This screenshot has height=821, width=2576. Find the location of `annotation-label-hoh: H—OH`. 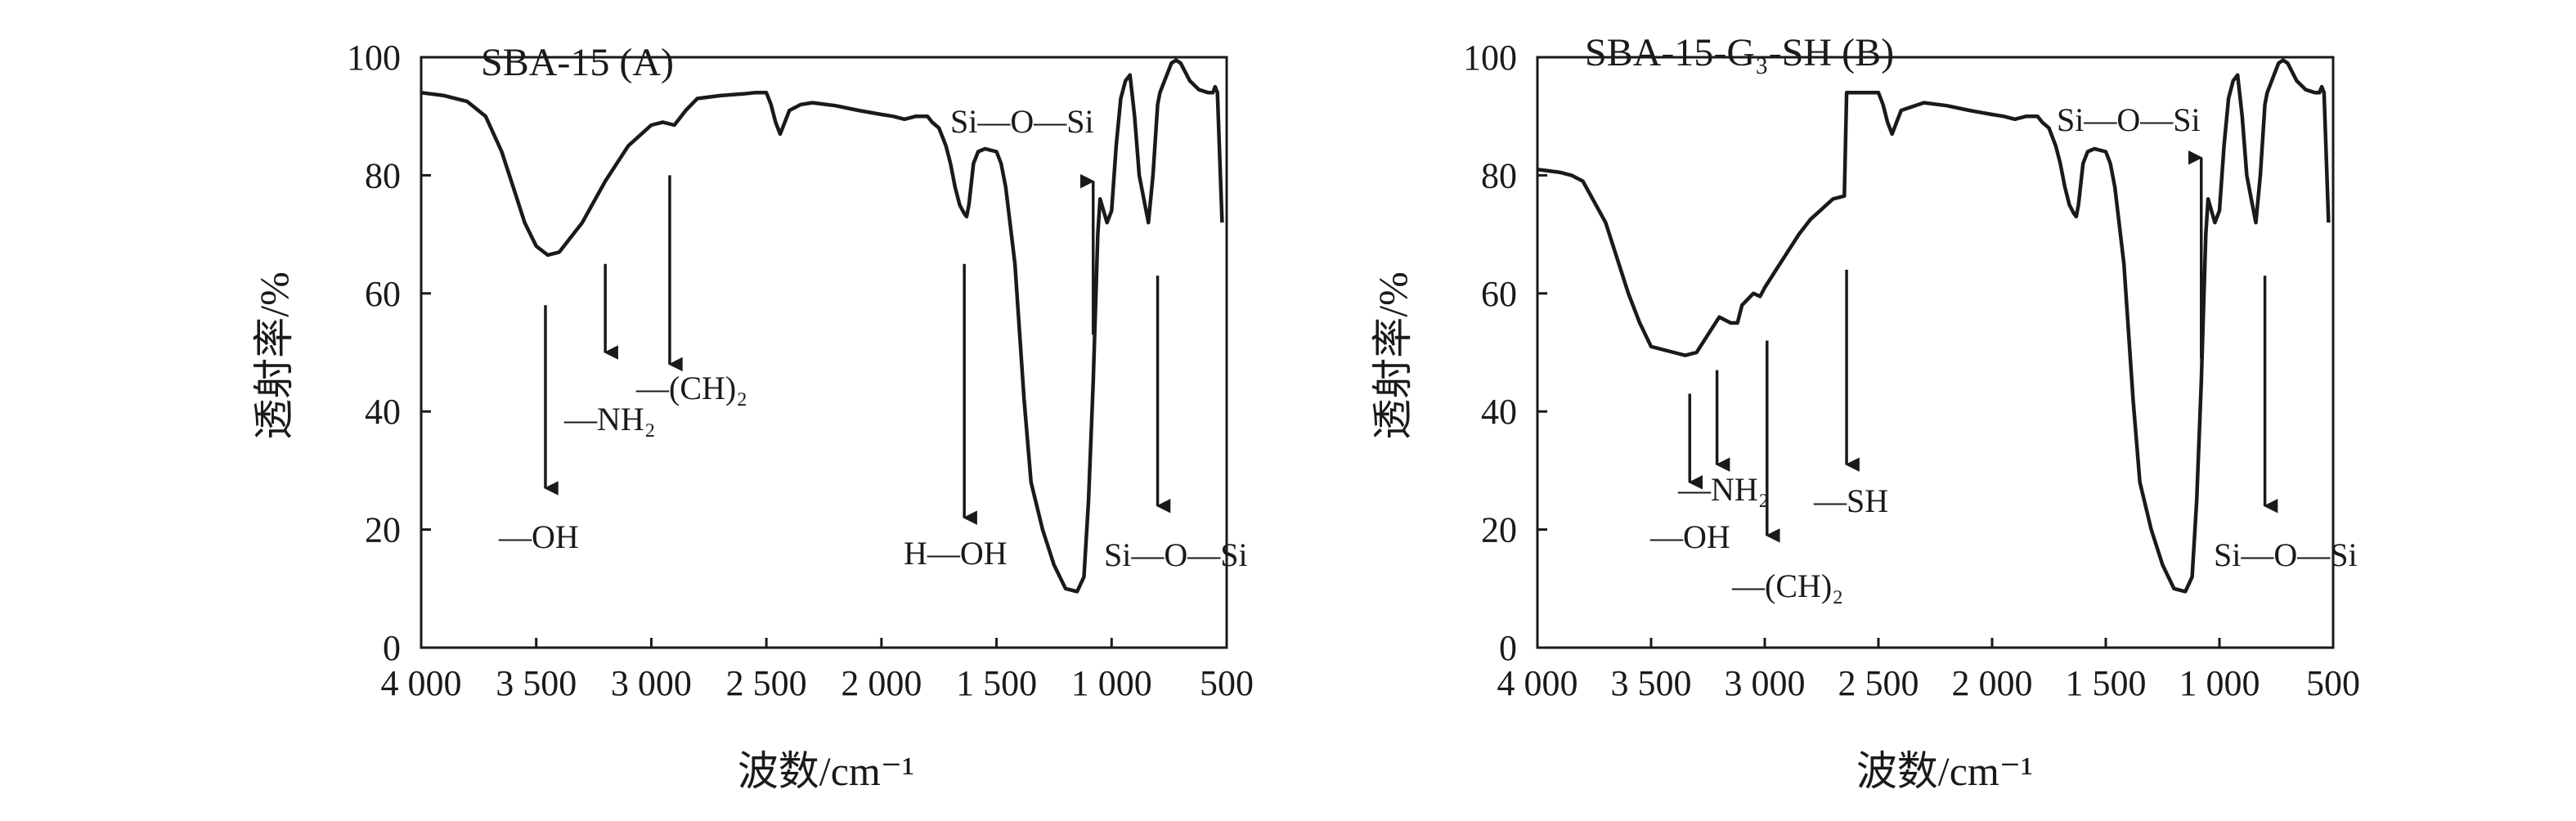

annotation-label-hoh: H—OH is located at coordinates (956, 554).